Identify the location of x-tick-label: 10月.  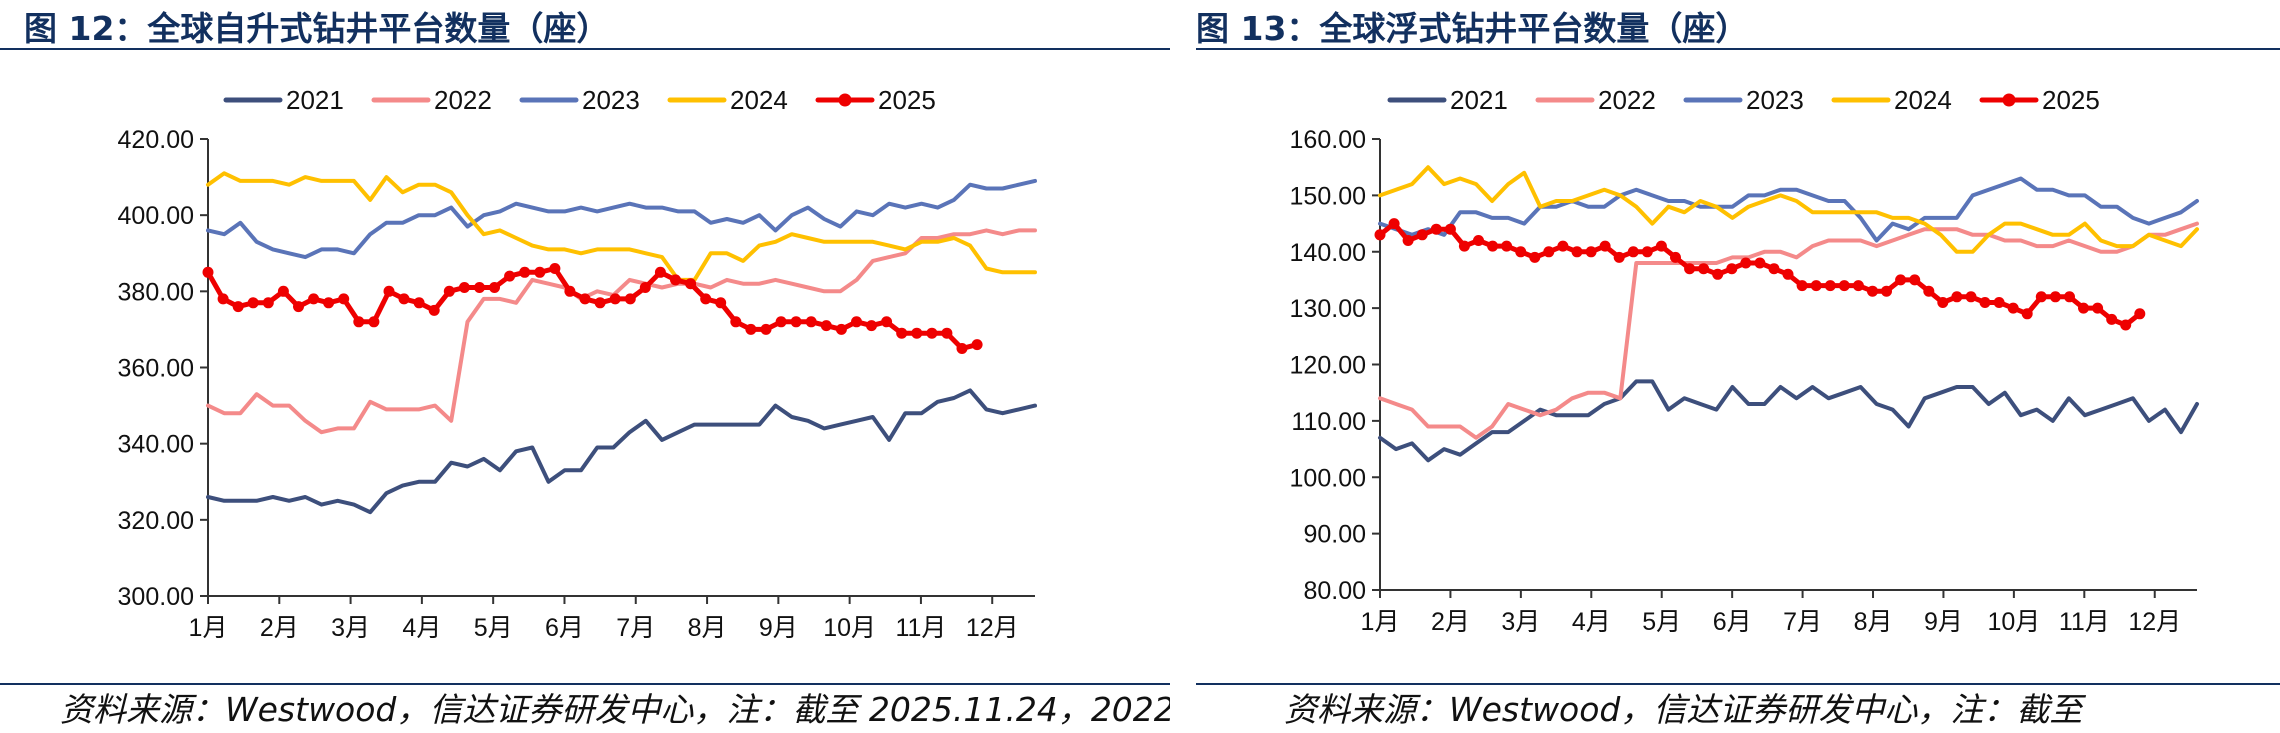
(849, 628).